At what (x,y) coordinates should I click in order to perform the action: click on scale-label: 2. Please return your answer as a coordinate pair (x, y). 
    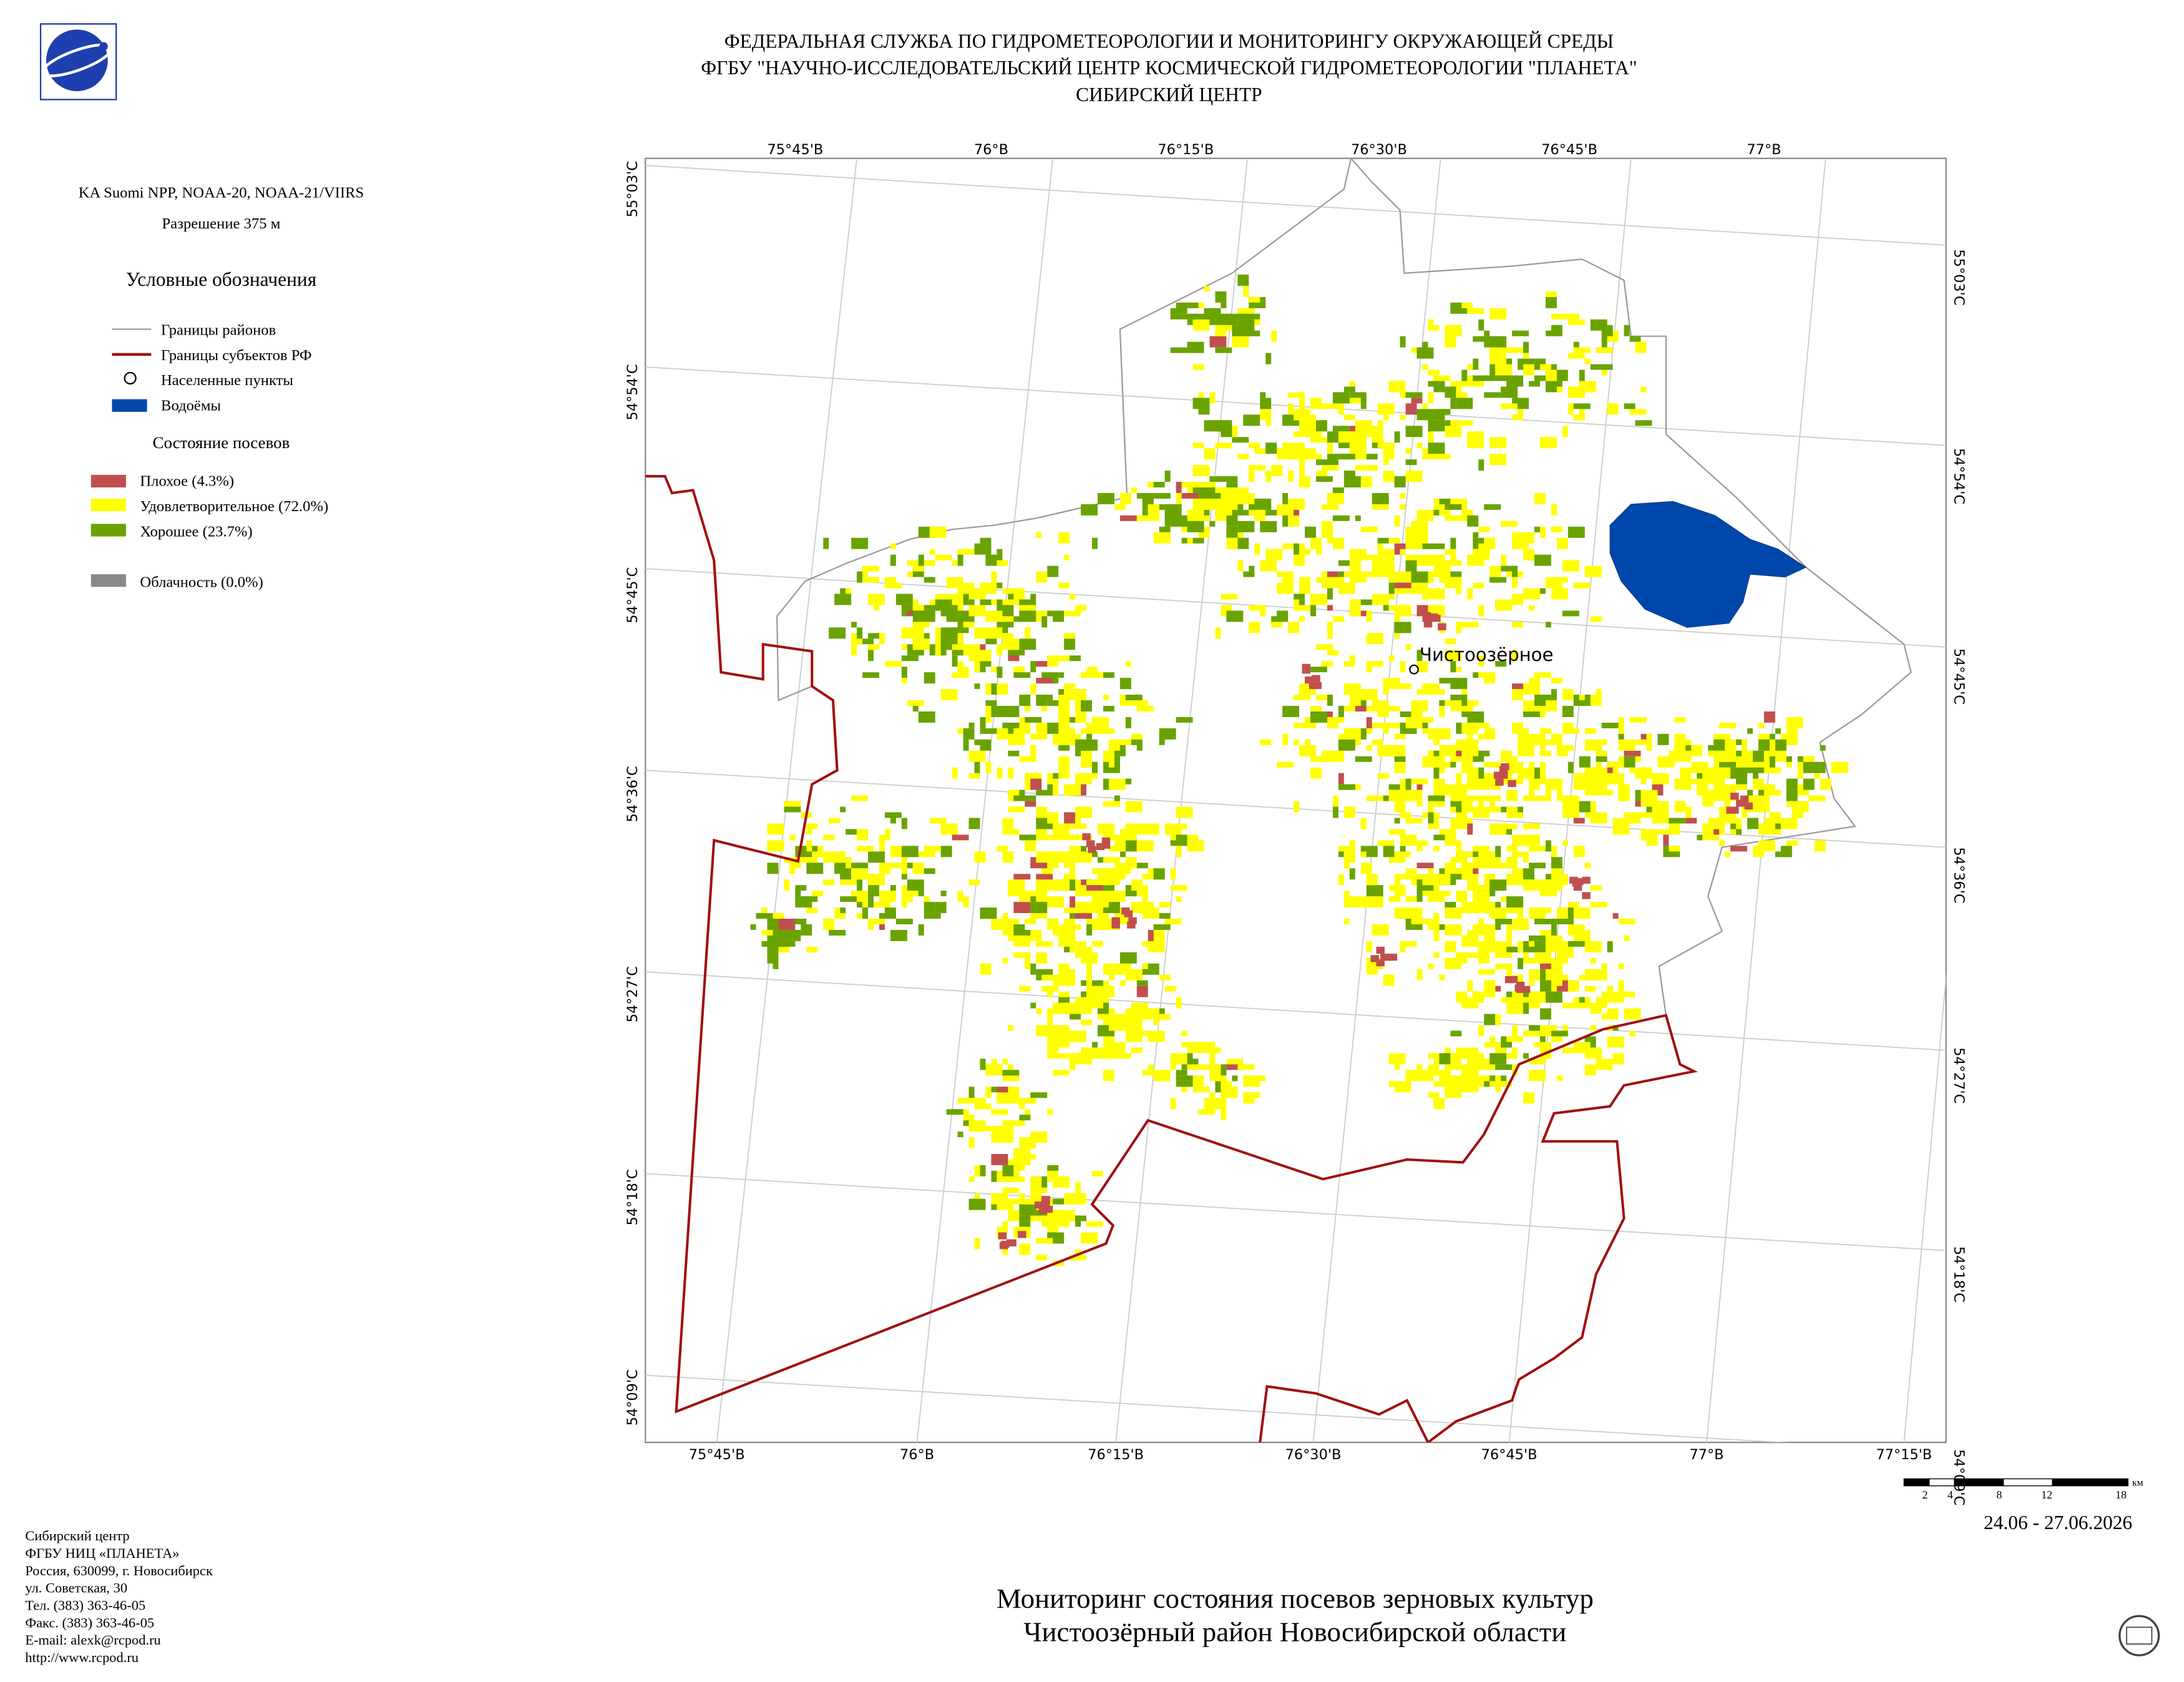
    Looking at the image, I should click on (1925, 1495).